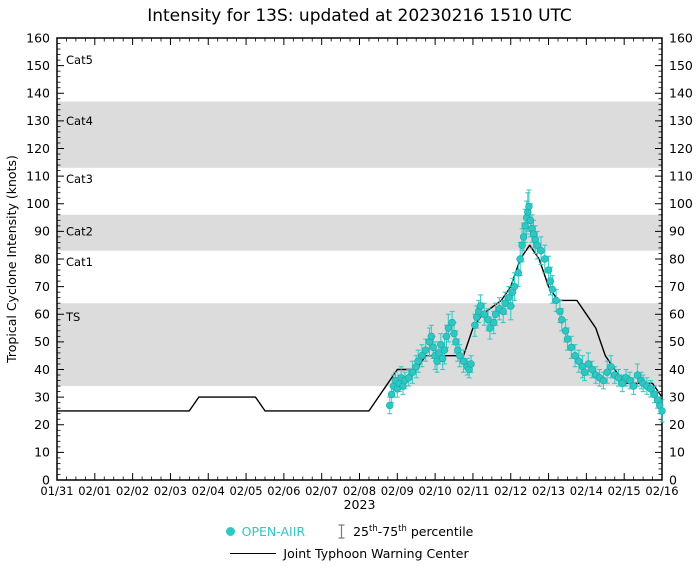 The height and width of the screenshot is (570, 699). I want to click on x-tick-label: 02/07, so click(321, 491).